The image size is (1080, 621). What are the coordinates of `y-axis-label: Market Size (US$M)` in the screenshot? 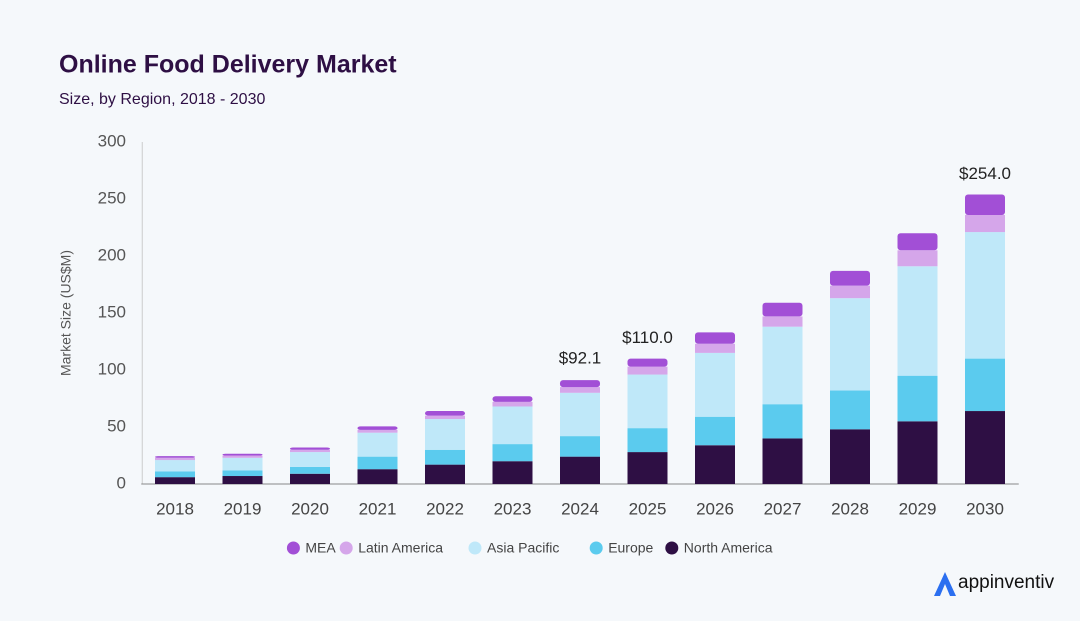 It's located at (66, 313).